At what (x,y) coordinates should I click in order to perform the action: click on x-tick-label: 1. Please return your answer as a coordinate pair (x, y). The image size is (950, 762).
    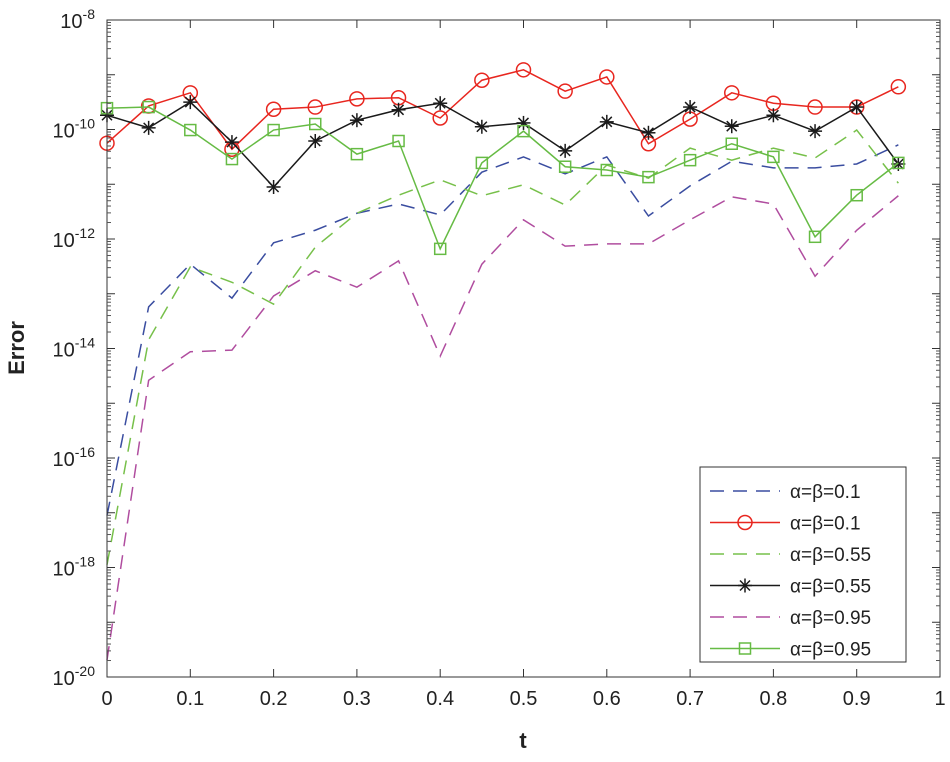
    Looking at the image, I should click on (939, 699).